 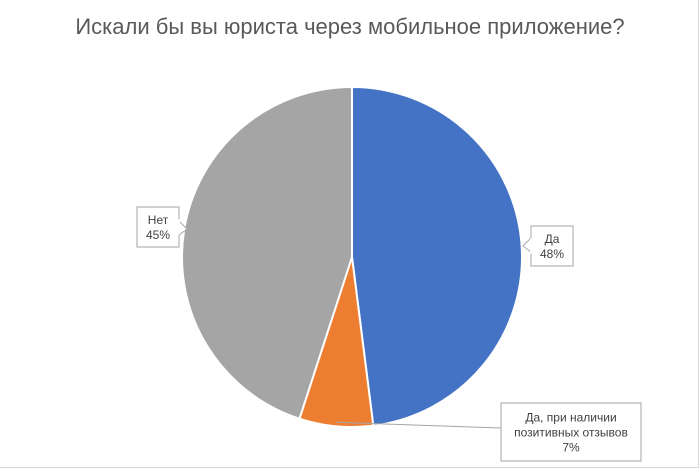 What do you see at coordinates (571, 448) in the screenshot?
I see `data-label-value: 7%` at bounding box center [571, 448].